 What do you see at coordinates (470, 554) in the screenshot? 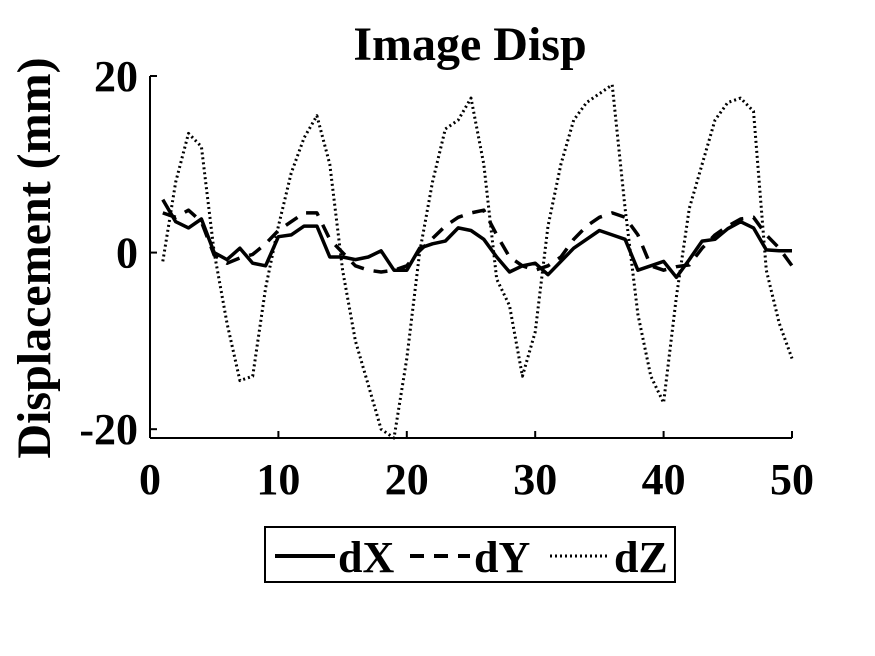
I see `legend: dX dY dZ` at bounding box center [470, 554].